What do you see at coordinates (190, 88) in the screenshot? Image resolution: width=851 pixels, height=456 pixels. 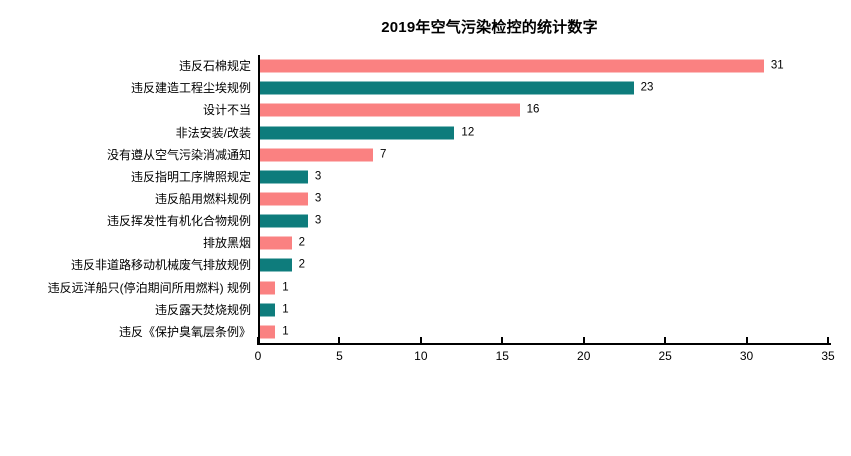 I see `category-label: 违反建造工程尘埃规例` at bounding box center [190, 88].